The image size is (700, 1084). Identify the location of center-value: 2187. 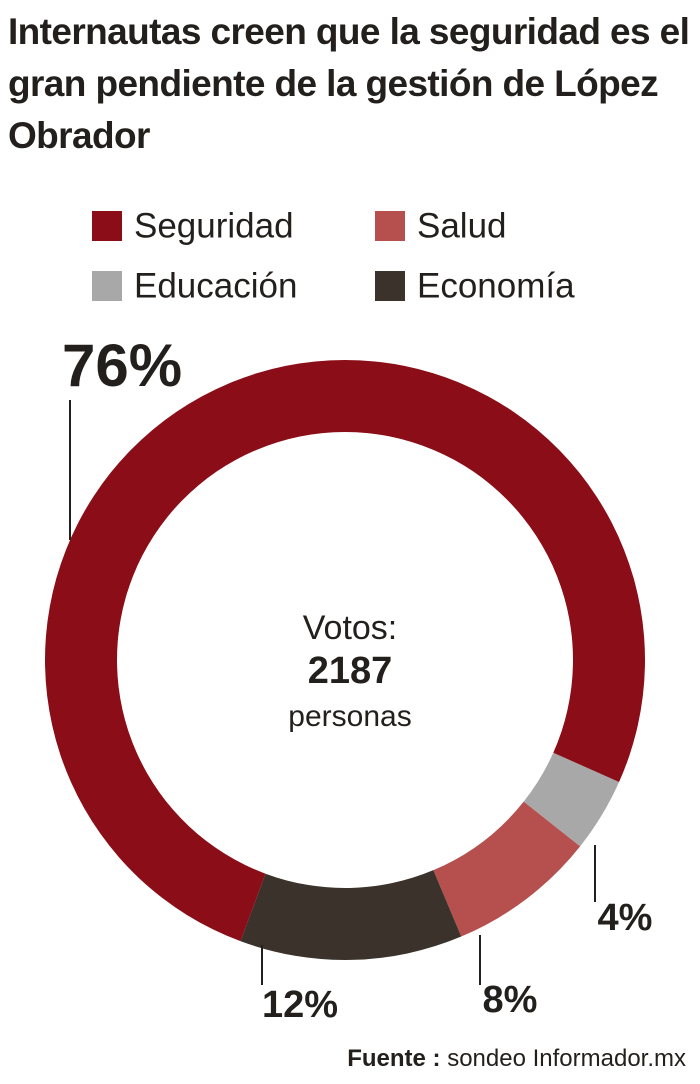
(350, 671).